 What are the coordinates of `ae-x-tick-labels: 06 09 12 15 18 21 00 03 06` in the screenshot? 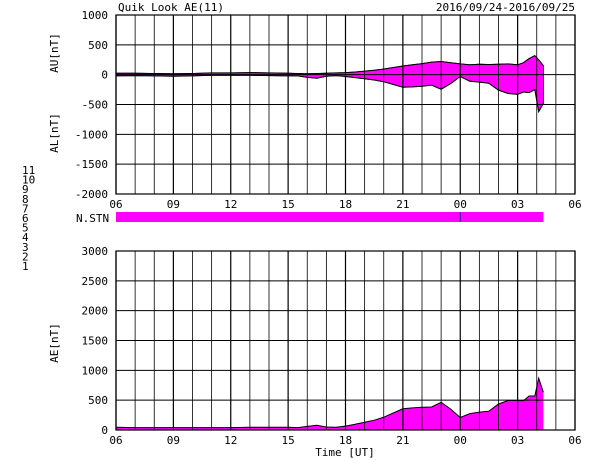 It's located at (345, 440).